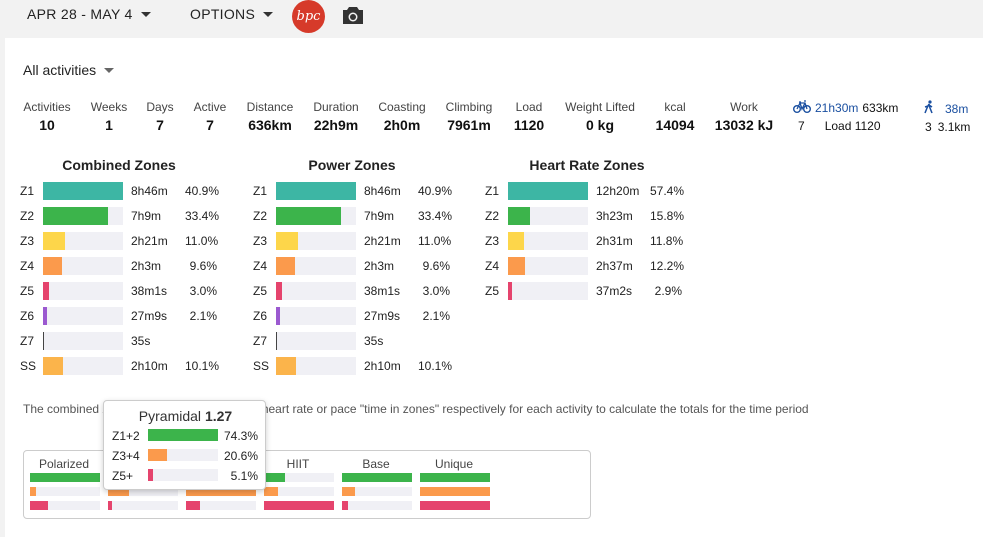  What do you see at coordinates (27, 216) in the screenshot?
I see `zone-label: Z2` at bounding box center [27, 216].